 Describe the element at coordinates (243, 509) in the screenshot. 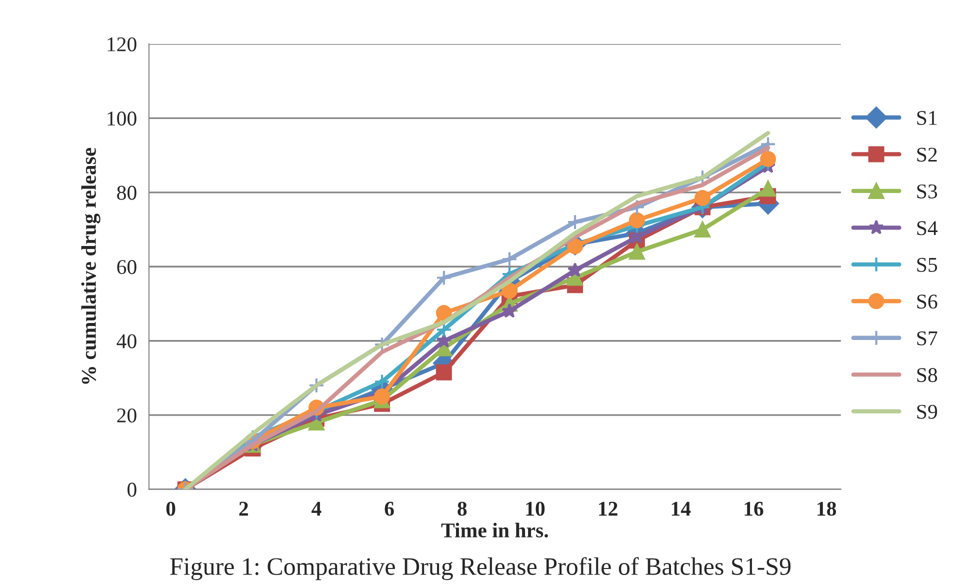

I see `x-tick-label: 2` at that location.